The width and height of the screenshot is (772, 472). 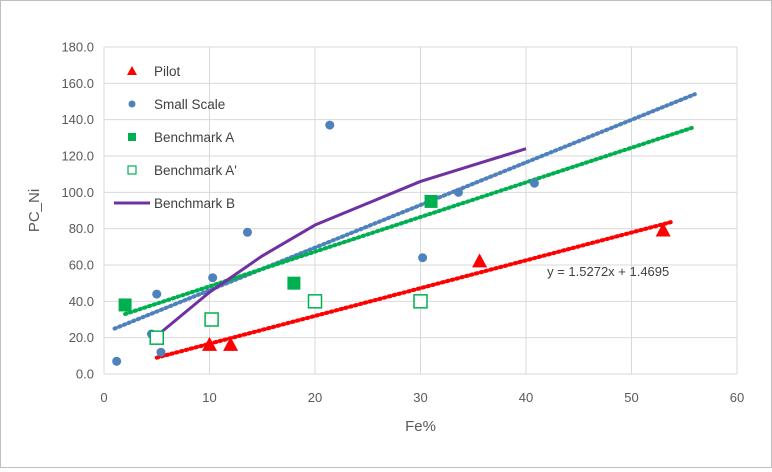 I want to click on trendline-equation: y = 1.5272x + 1.4695, so click(x=608, y=271).